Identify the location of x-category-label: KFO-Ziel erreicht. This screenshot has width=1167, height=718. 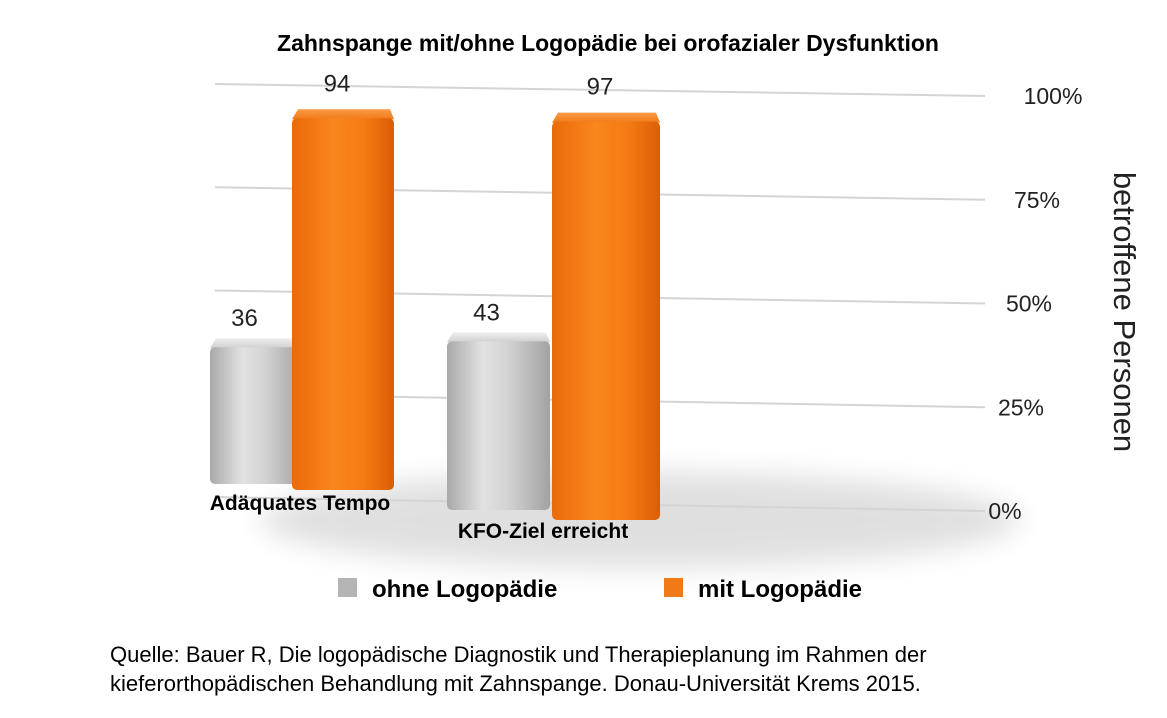
(543, 531).